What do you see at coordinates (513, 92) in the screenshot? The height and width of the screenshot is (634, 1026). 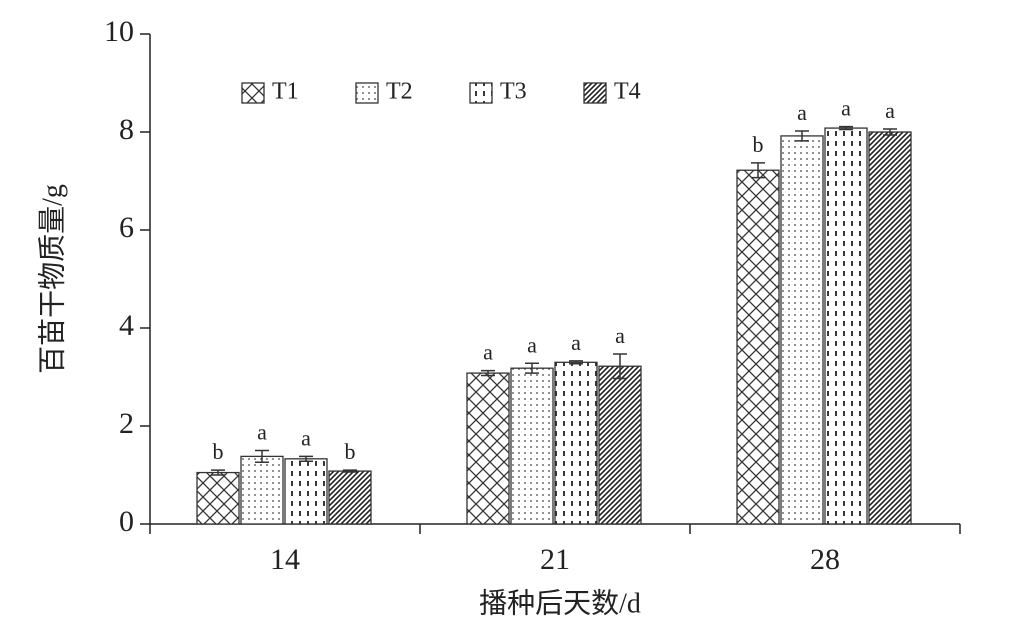 I see `legend-label: T3` at bounding box center [513, 92].